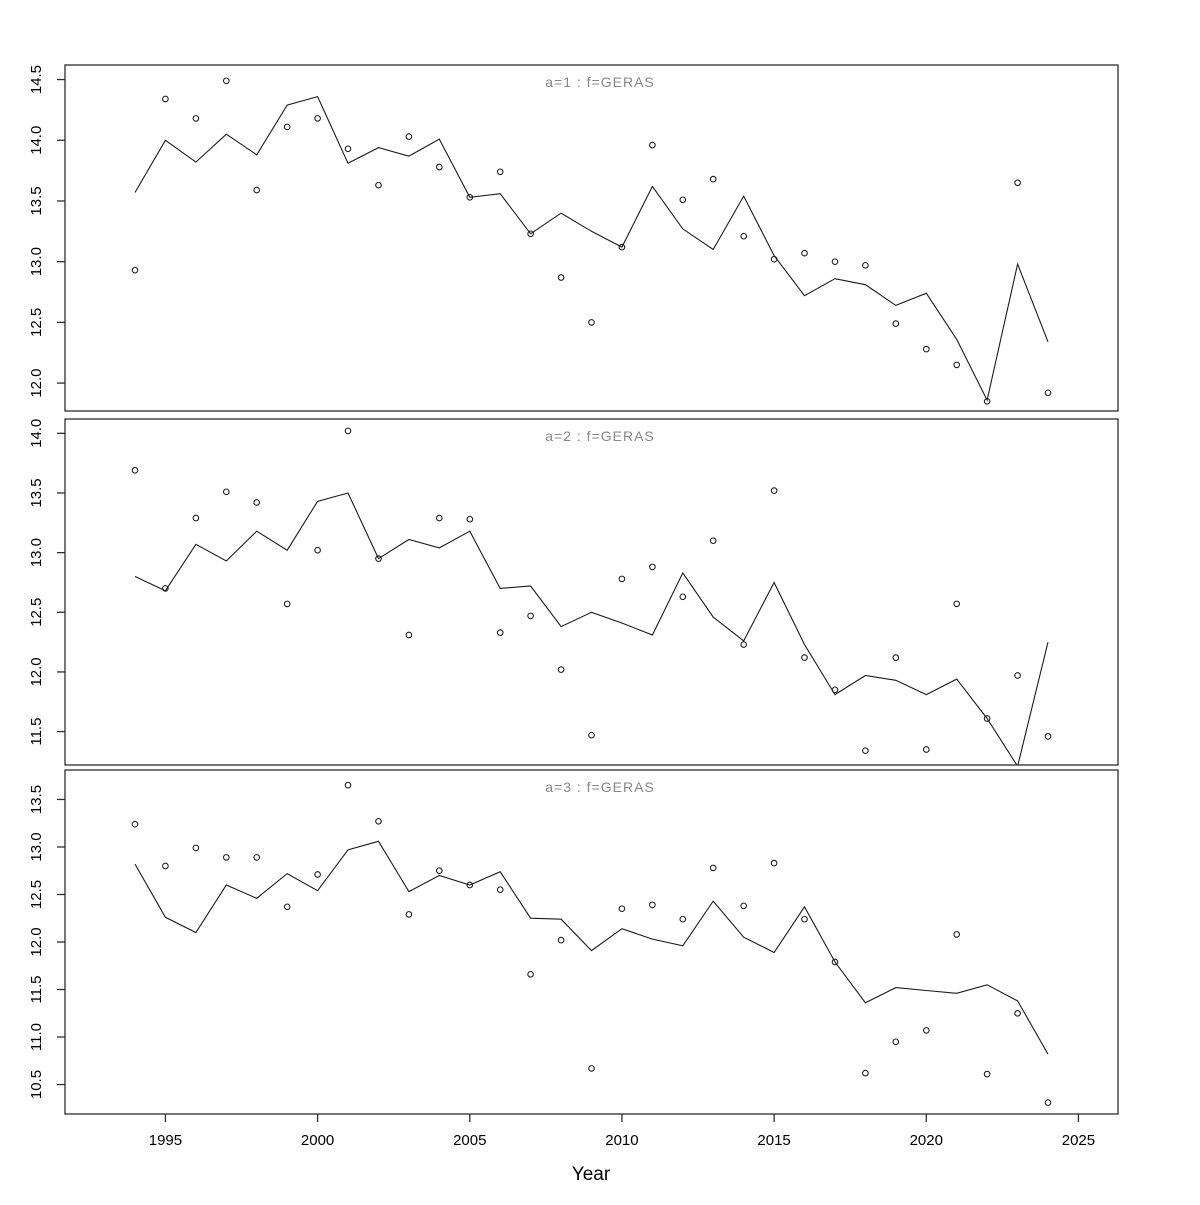 This screenshot has height=1205, width=1200. I want to click on x-tick-label: 2005, so click(469, 1140).